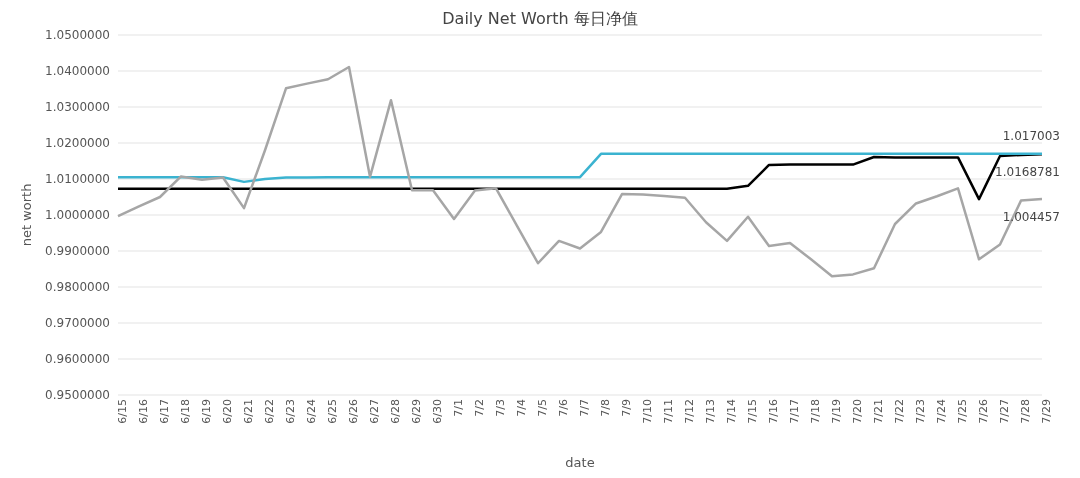 Image resolution: width=1080 pixels, height=478 pixels. What do you see at coordinates (752, 411) in the screenshot?
I see `x-tick-label: 7/15` at bounding box center [752, 411].